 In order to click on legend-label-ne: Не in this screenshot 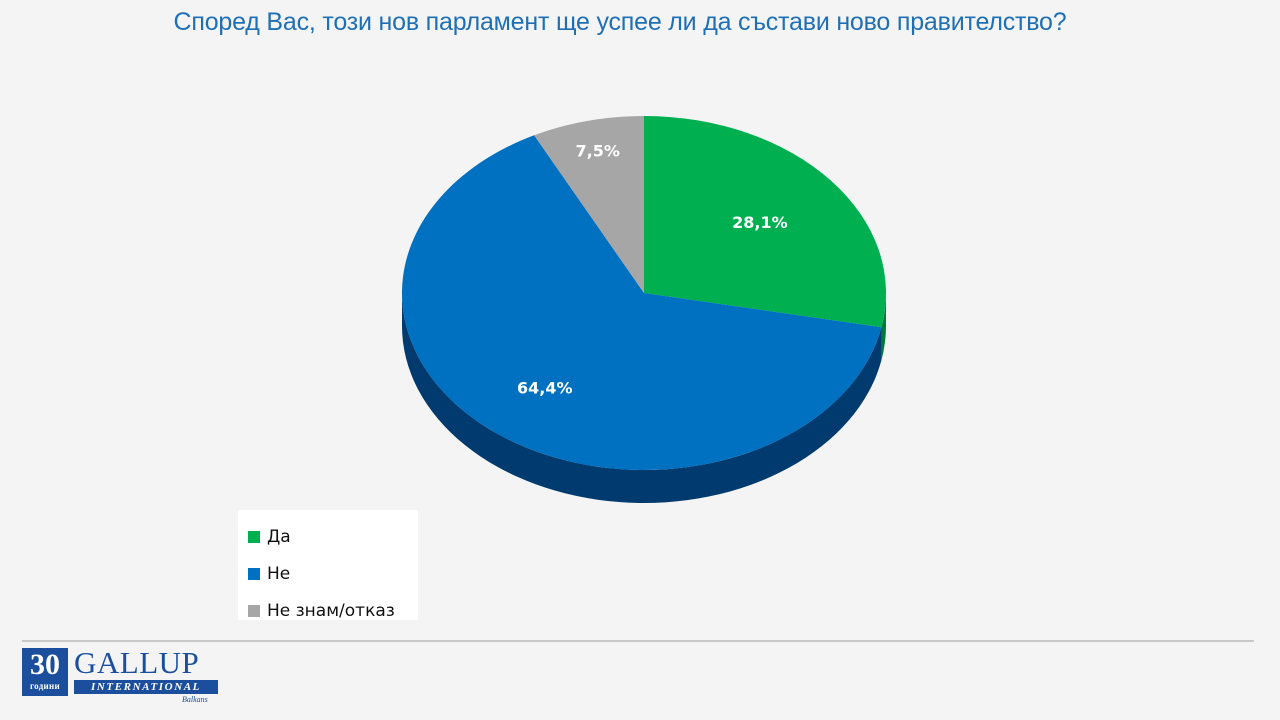, I will do `click(279, 573)`.